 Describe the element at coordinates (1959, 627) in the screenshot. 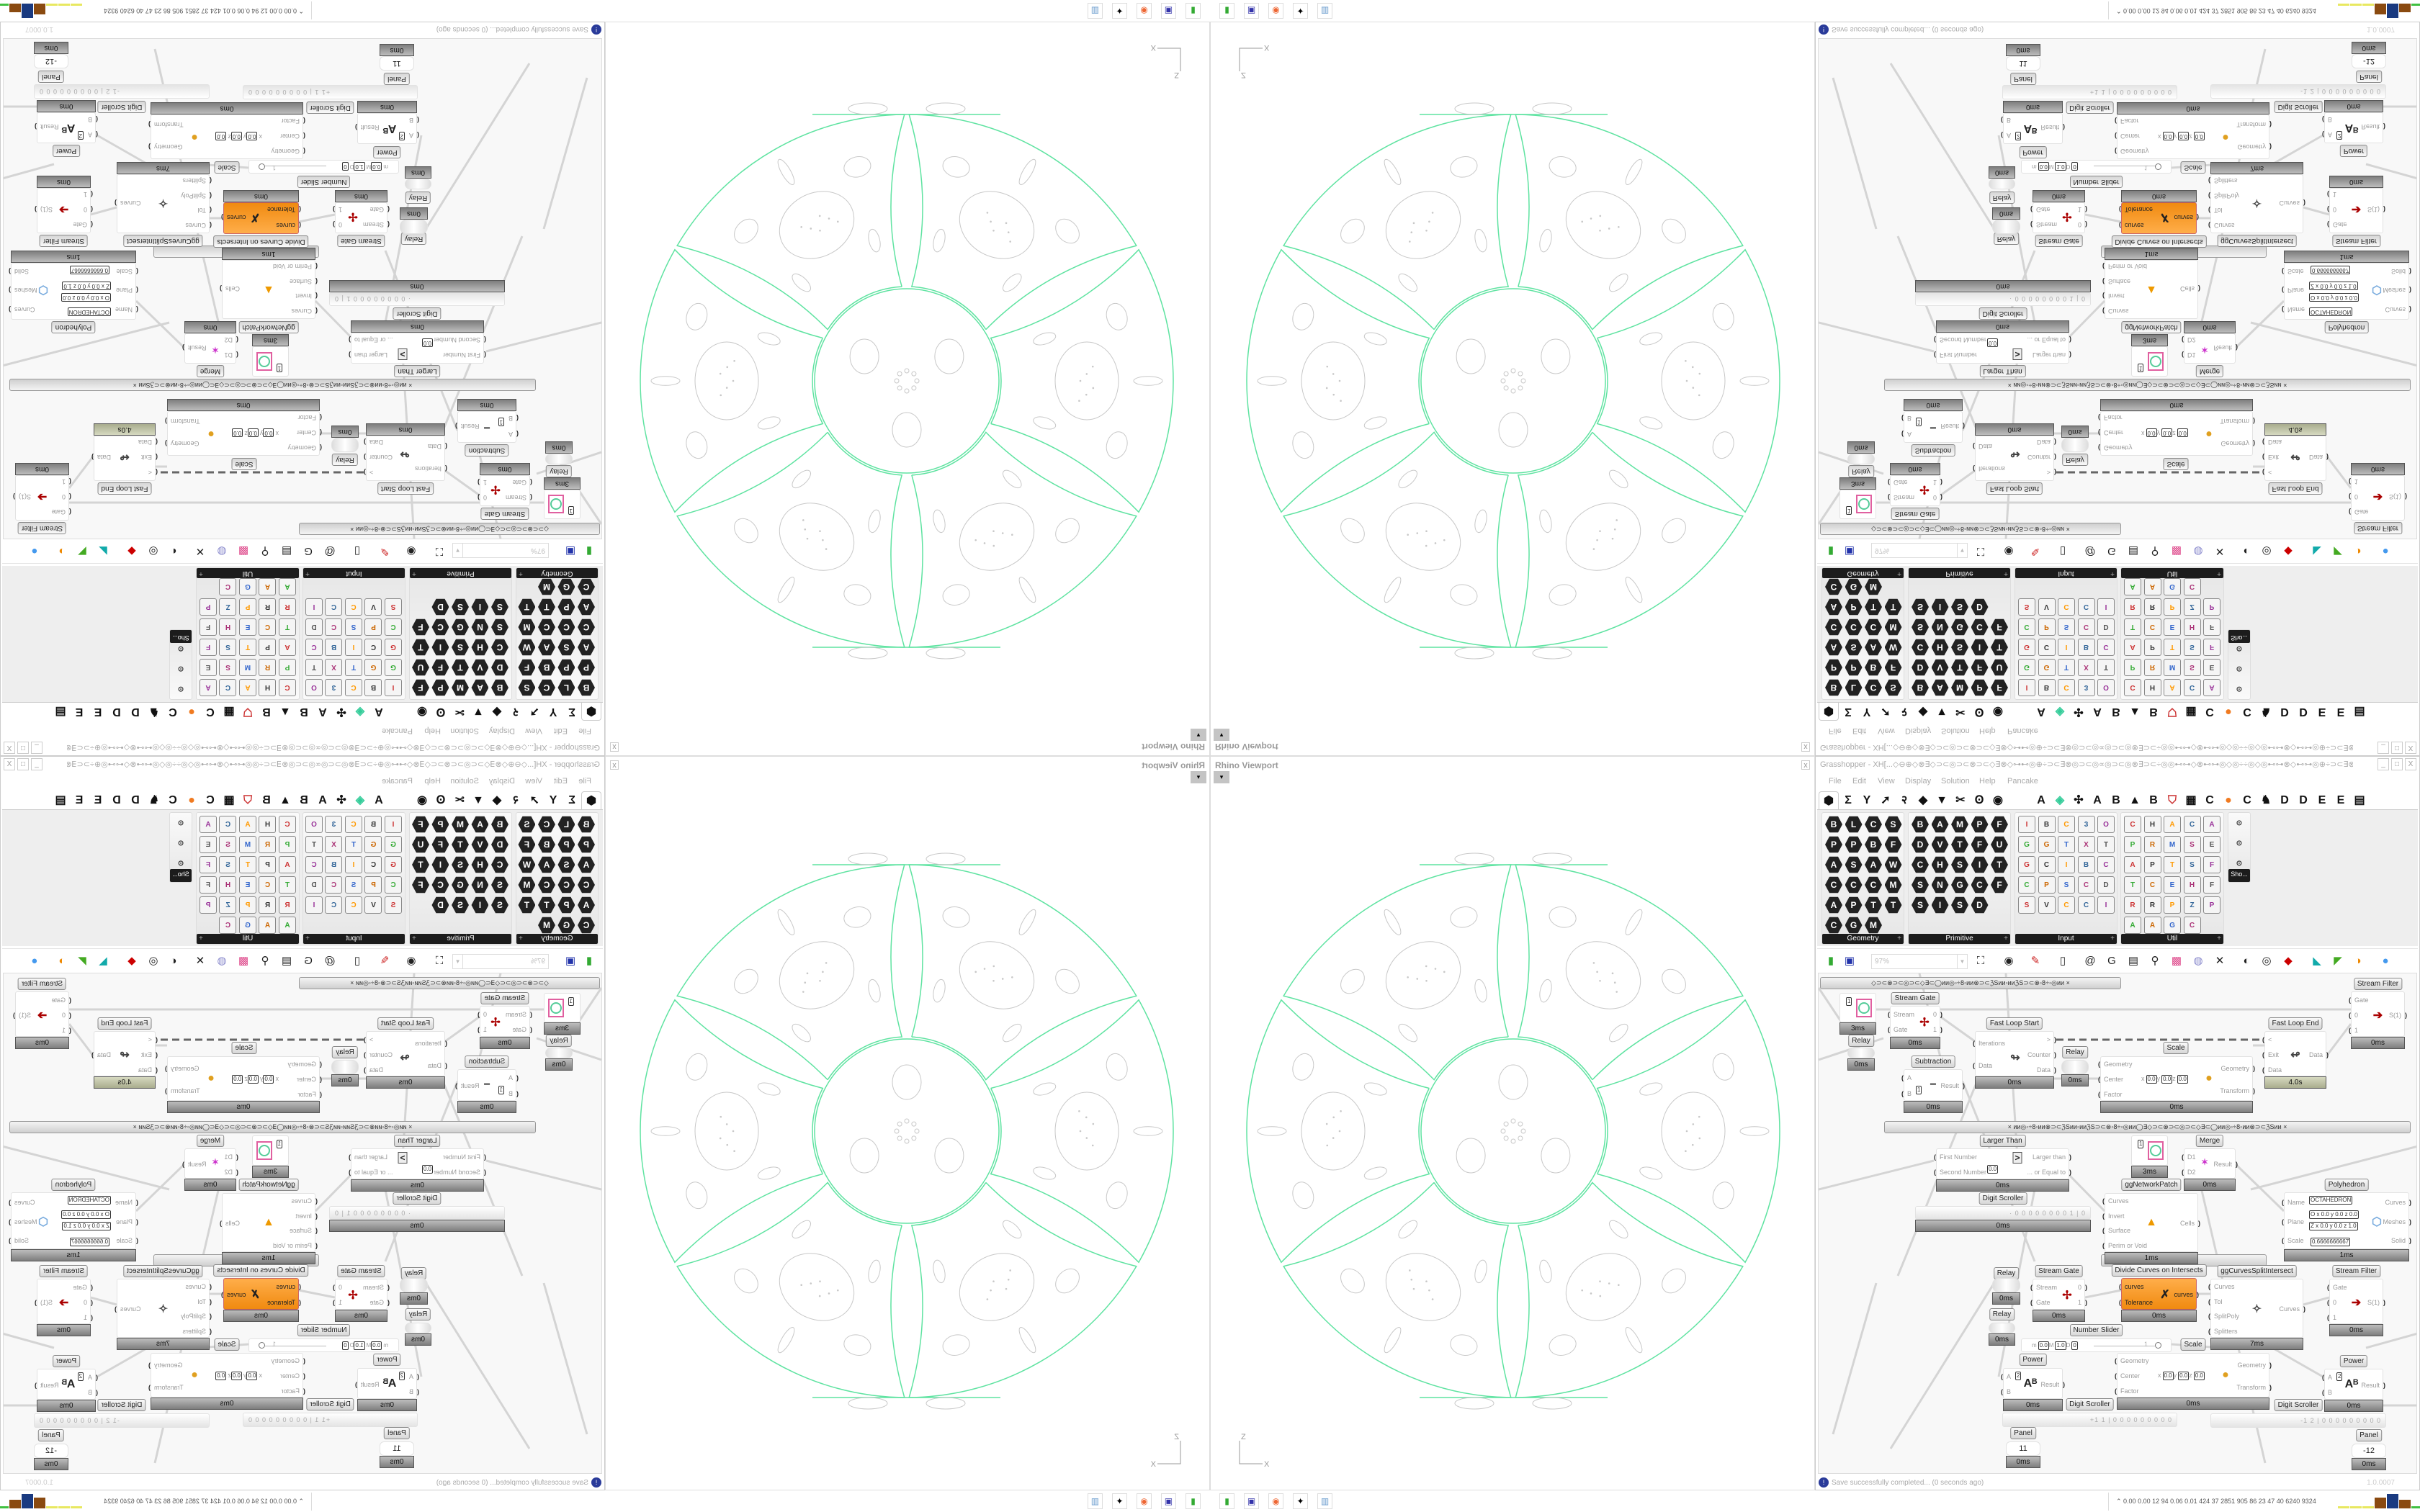

I see `grid-icon: G` at that location.